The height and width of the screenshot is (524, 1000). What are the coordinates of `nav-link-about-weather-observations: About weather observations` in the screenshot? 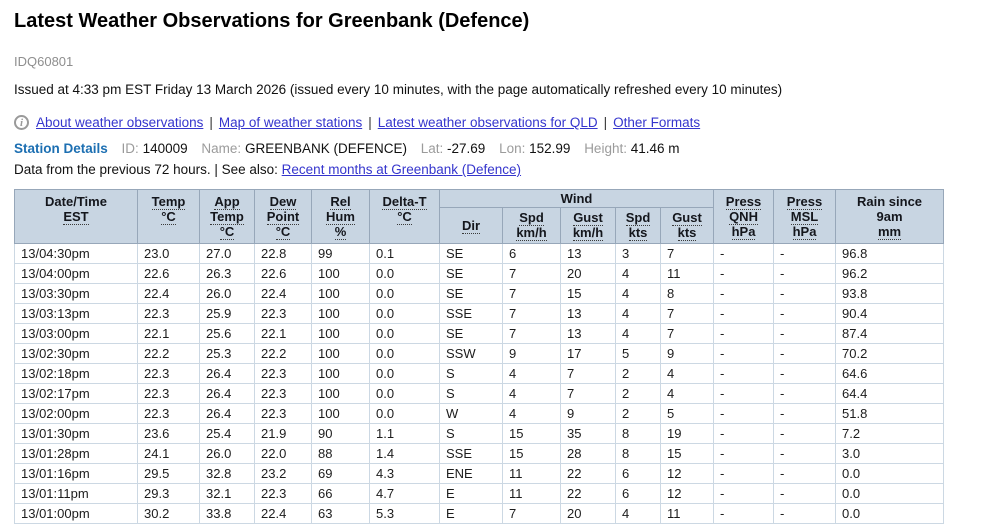 It's located at (120, 122).